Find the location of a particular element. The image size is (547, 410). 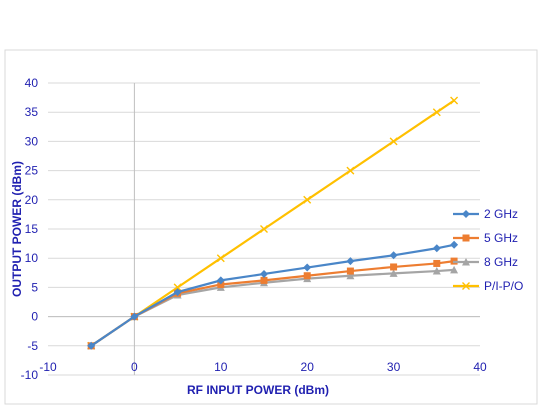

legend-item-8-ghz: 8 GHz is located at coordinates (485, 262).